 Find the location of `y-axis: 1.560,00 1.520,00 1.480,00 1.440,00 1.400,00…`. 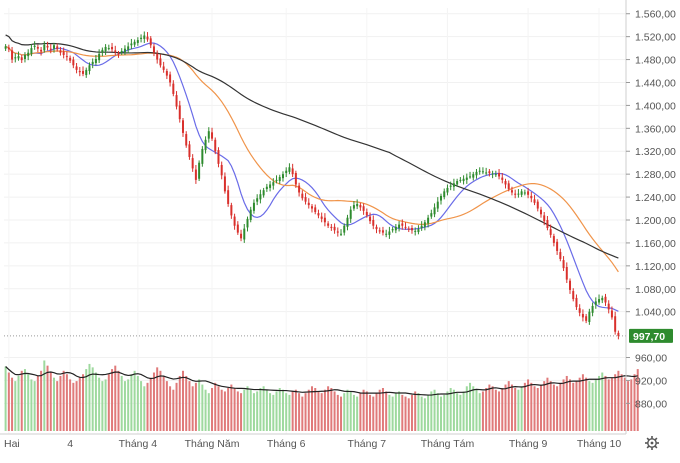

y-axis: 1.560,00 1.520,00 1.480,00 1.440,00 1.400,00… is located at coordinates (650, 217).